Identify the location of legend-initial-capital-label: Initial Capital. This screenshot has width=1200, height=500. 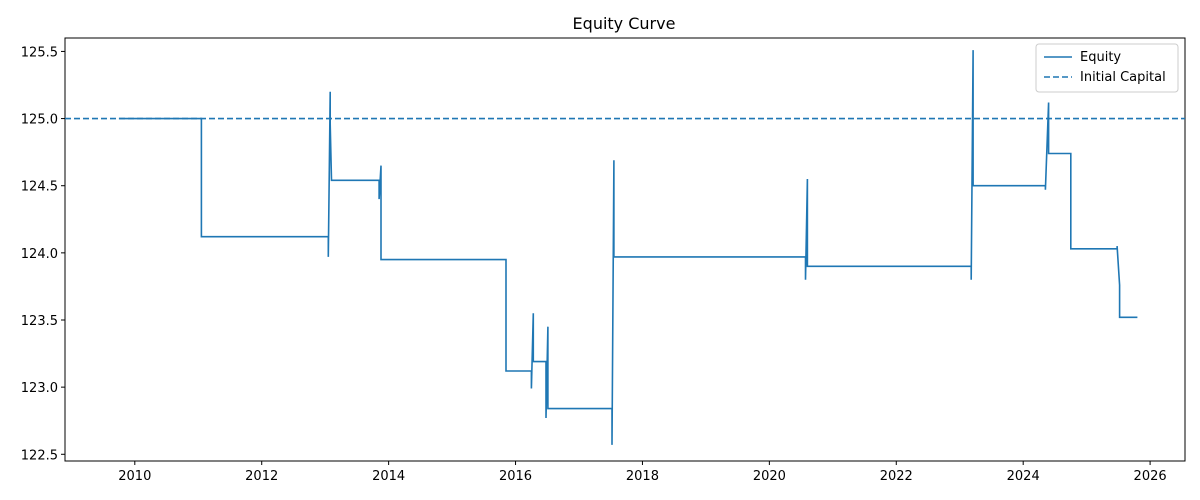
(1123, 77).